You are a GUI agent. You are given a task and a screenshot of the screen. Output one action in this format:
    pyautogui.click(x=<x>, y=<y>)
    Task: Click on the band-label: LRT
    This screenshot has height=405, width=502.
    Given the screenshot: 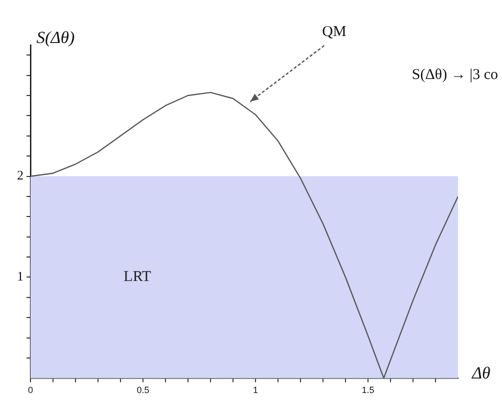 What is the action you would take?
    pyautogui.click(x=138, y=277)
    